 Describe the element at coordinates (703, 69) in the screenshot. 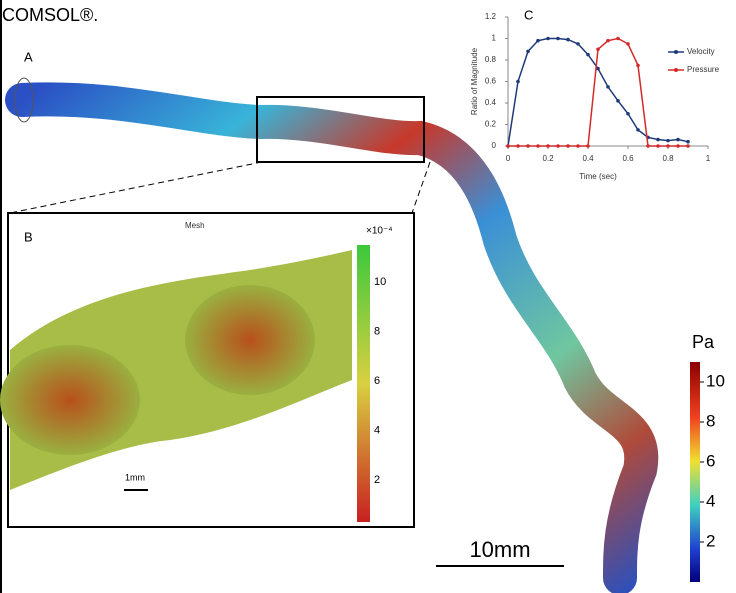

I see `legend-label: Pressure` at that location.